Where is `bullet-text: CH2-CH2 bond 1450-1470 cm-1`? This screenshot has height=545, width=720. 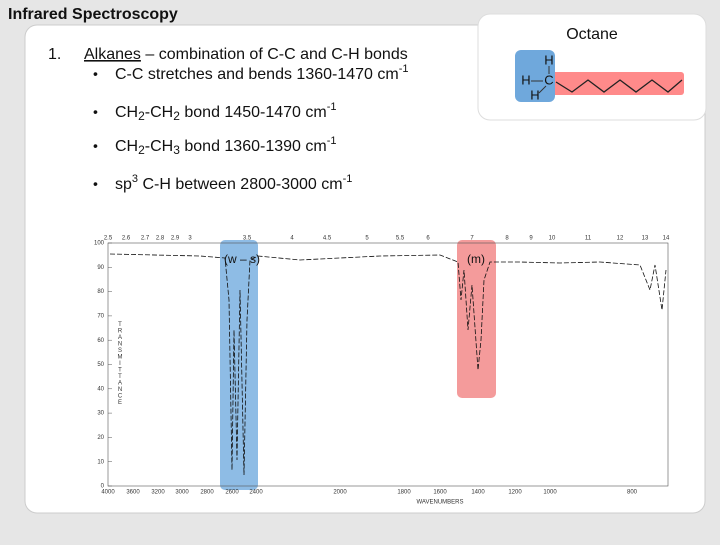
bullet-text: CH2-CH2 bond 1450-1470 cm-1 is located at coordinates (225, 112).